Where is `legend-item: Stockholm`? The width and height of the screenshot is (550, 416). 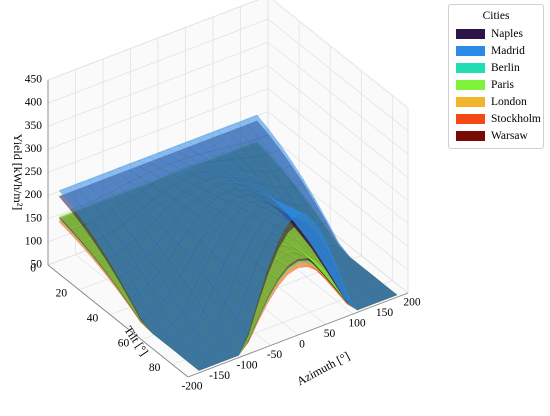
legend-item: Stockholm is located at coordinates (496, 118).